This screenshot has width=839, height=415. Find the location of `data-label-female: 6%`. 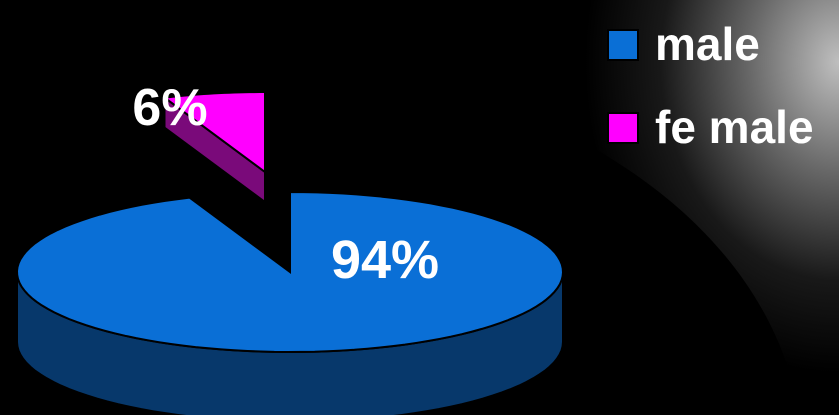

data-label-female: 6% is located at coordinates (169, 108).